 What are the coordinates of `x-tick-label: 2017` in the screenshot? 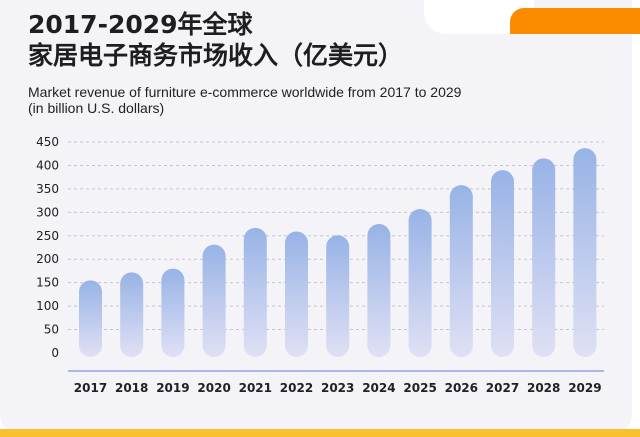 It's located at (90, 388).